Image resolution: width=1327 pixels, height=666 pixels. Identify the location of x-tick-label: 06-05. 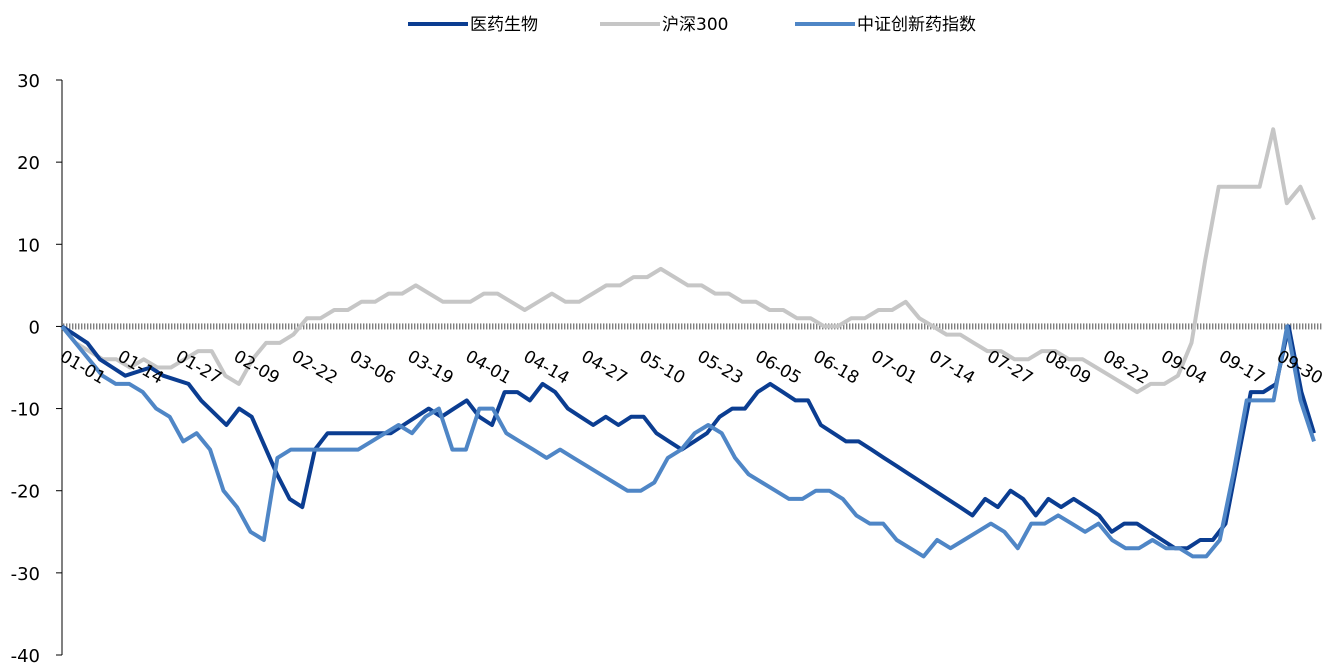
(778, 368).